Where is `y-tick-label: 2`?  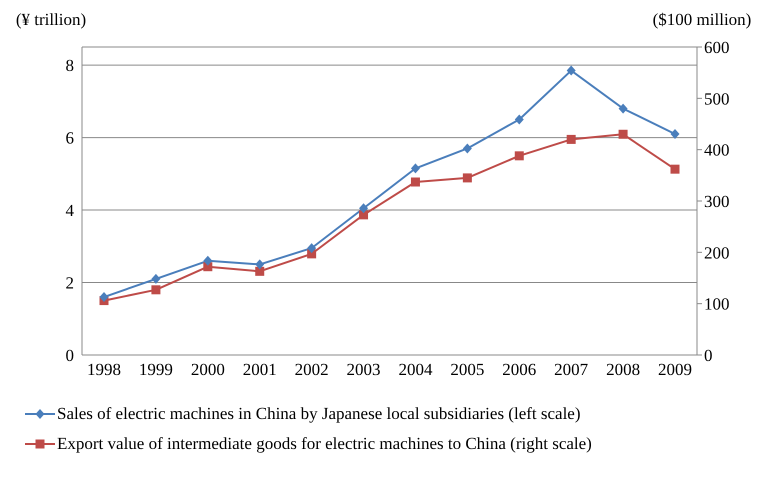 y-tick-label: 2 is located at coordinates (70, 283).